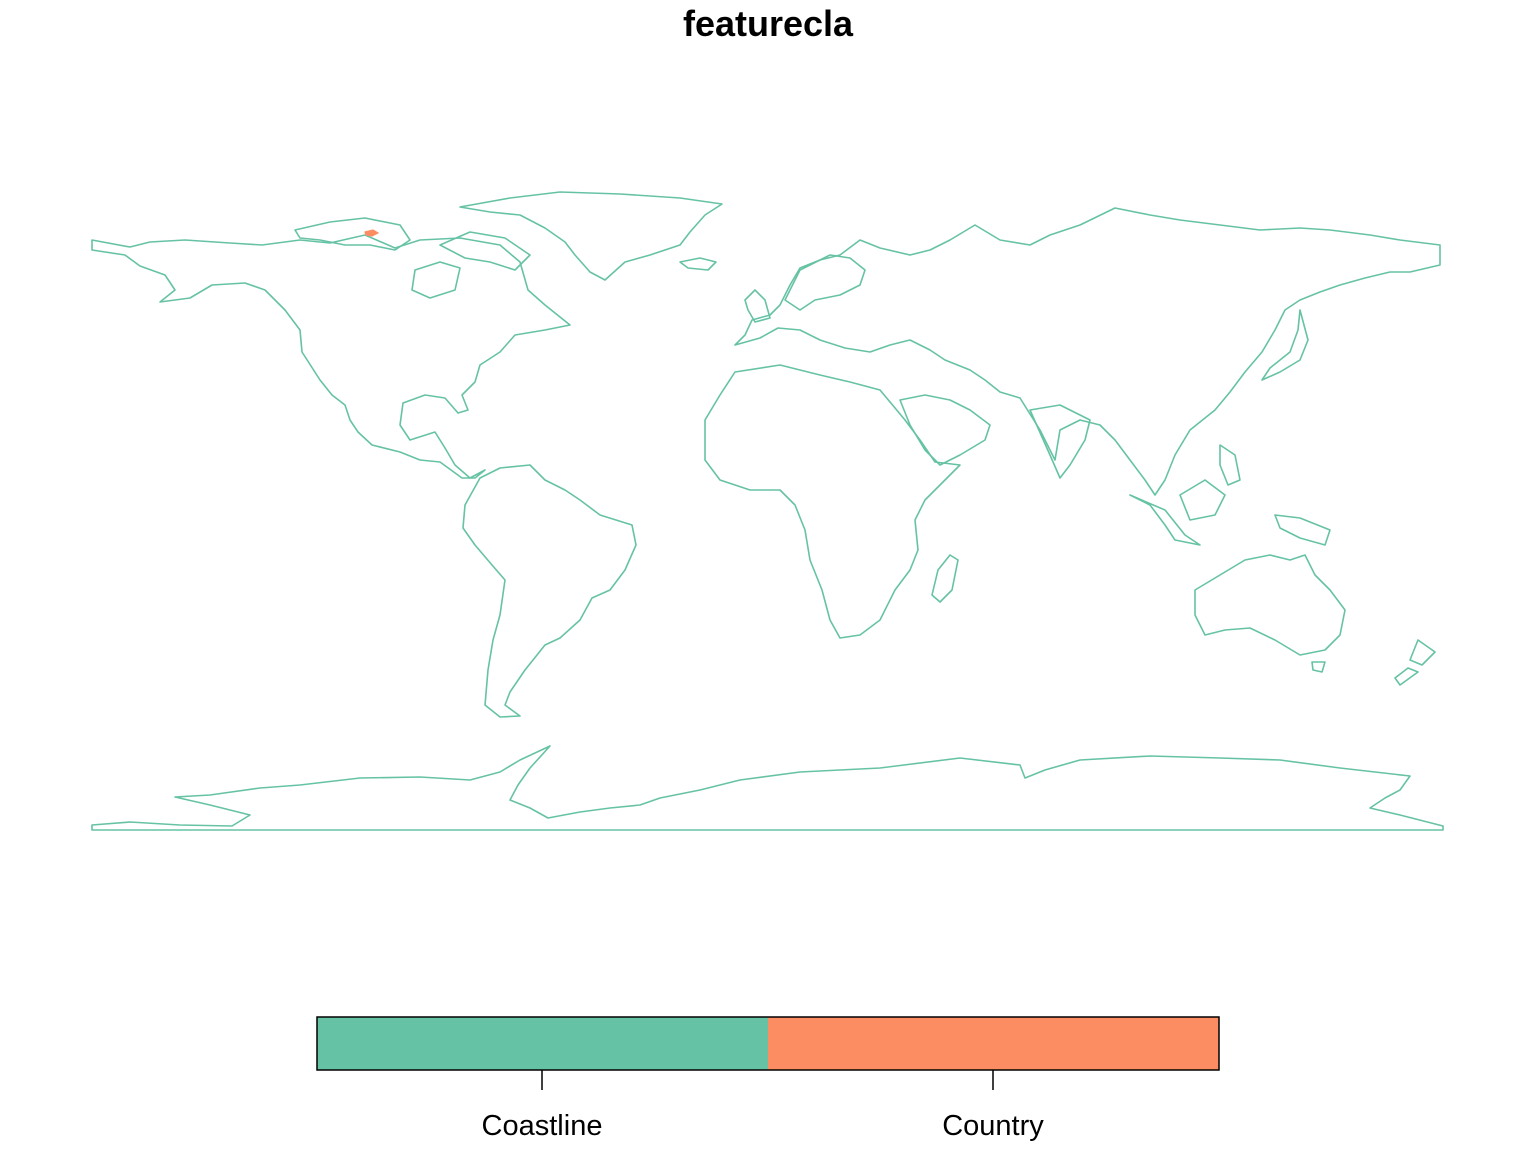  What do you see at coordinates (436, 280) in the screenshot?
I see `coastline-hudson` at bounding box center [436, 280].